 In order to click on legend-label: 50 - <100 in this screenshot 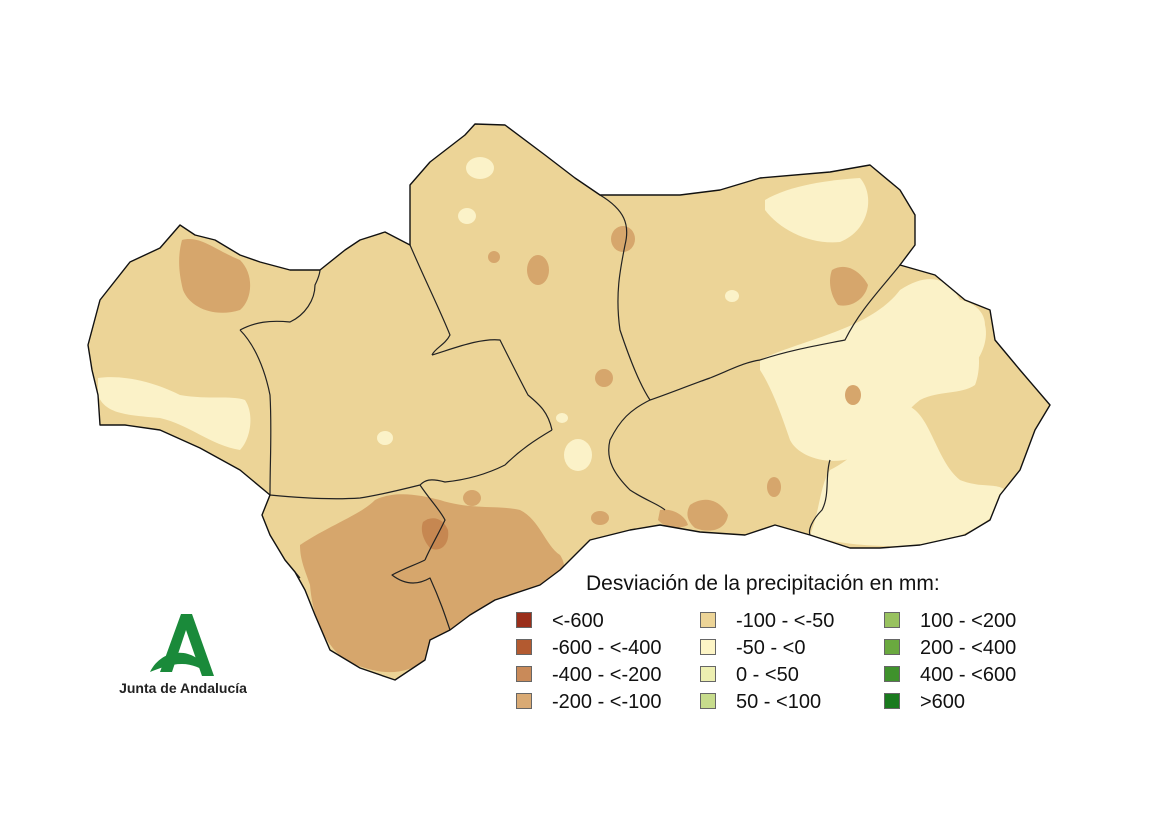, I will do `click(779, 702)`.